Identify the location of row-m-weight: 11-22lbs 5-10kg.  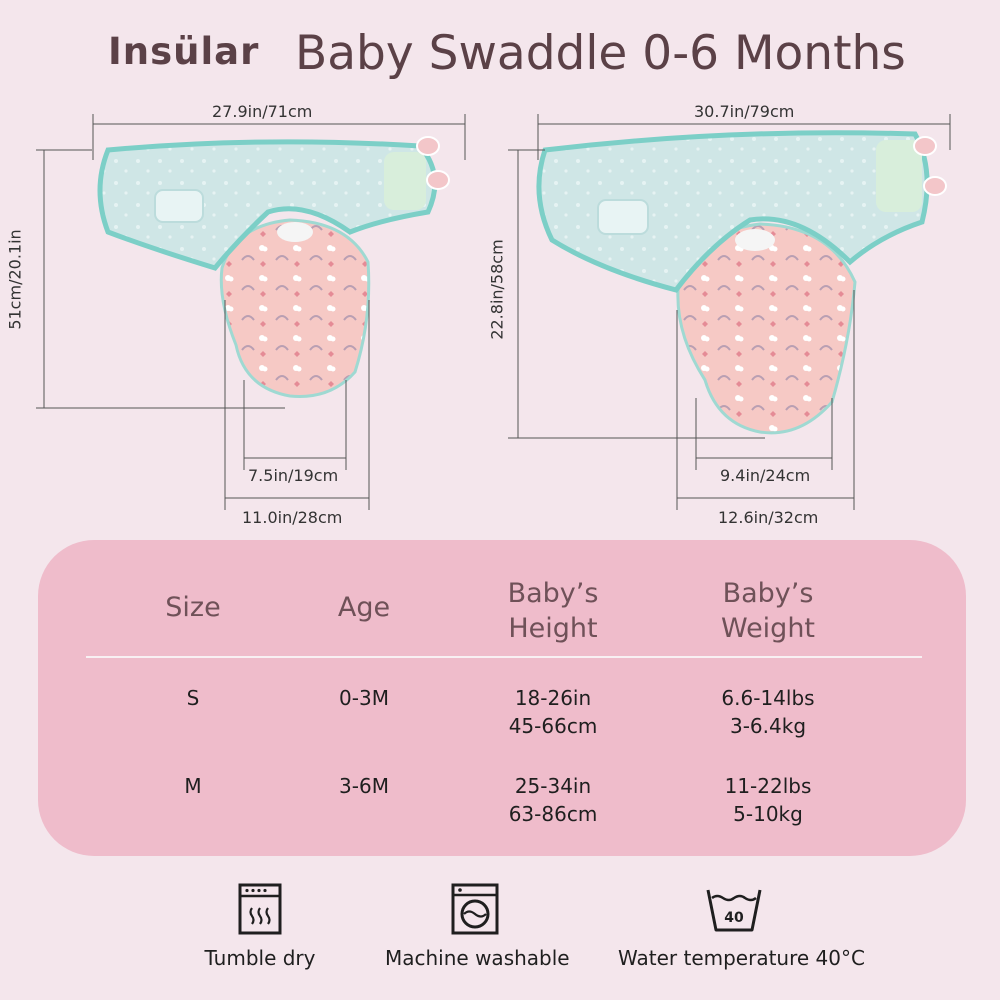
(768, 800).